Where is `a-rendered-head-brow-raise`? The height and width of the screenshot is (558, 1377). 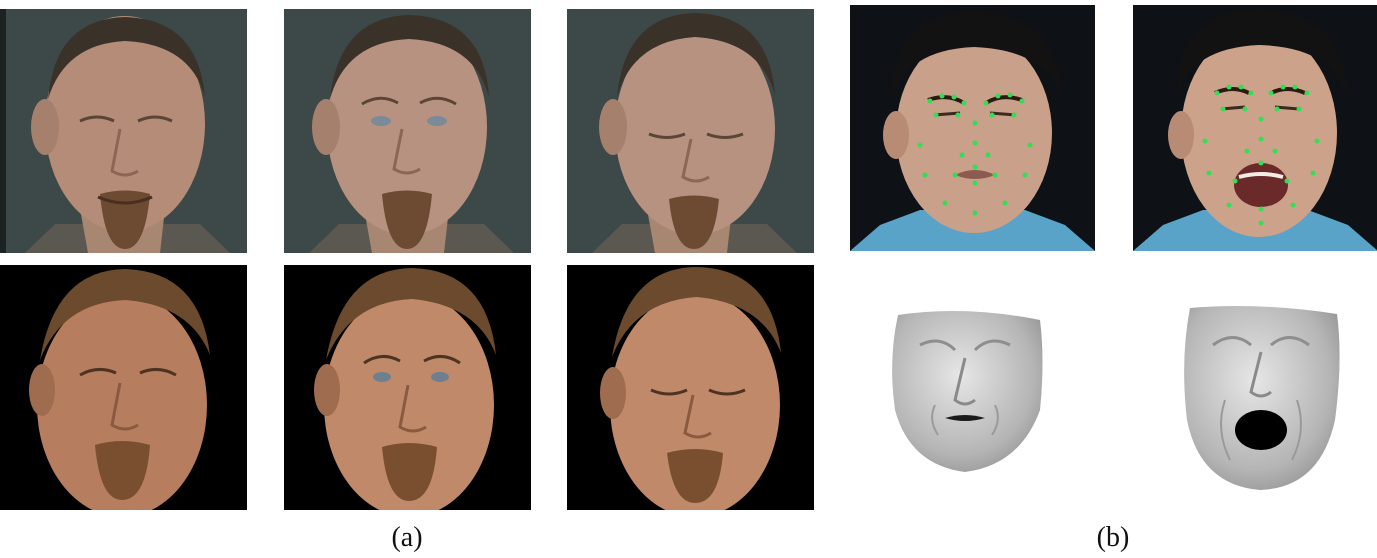
a-rendered-head-brow-raise is located at coordinates (407, 387).